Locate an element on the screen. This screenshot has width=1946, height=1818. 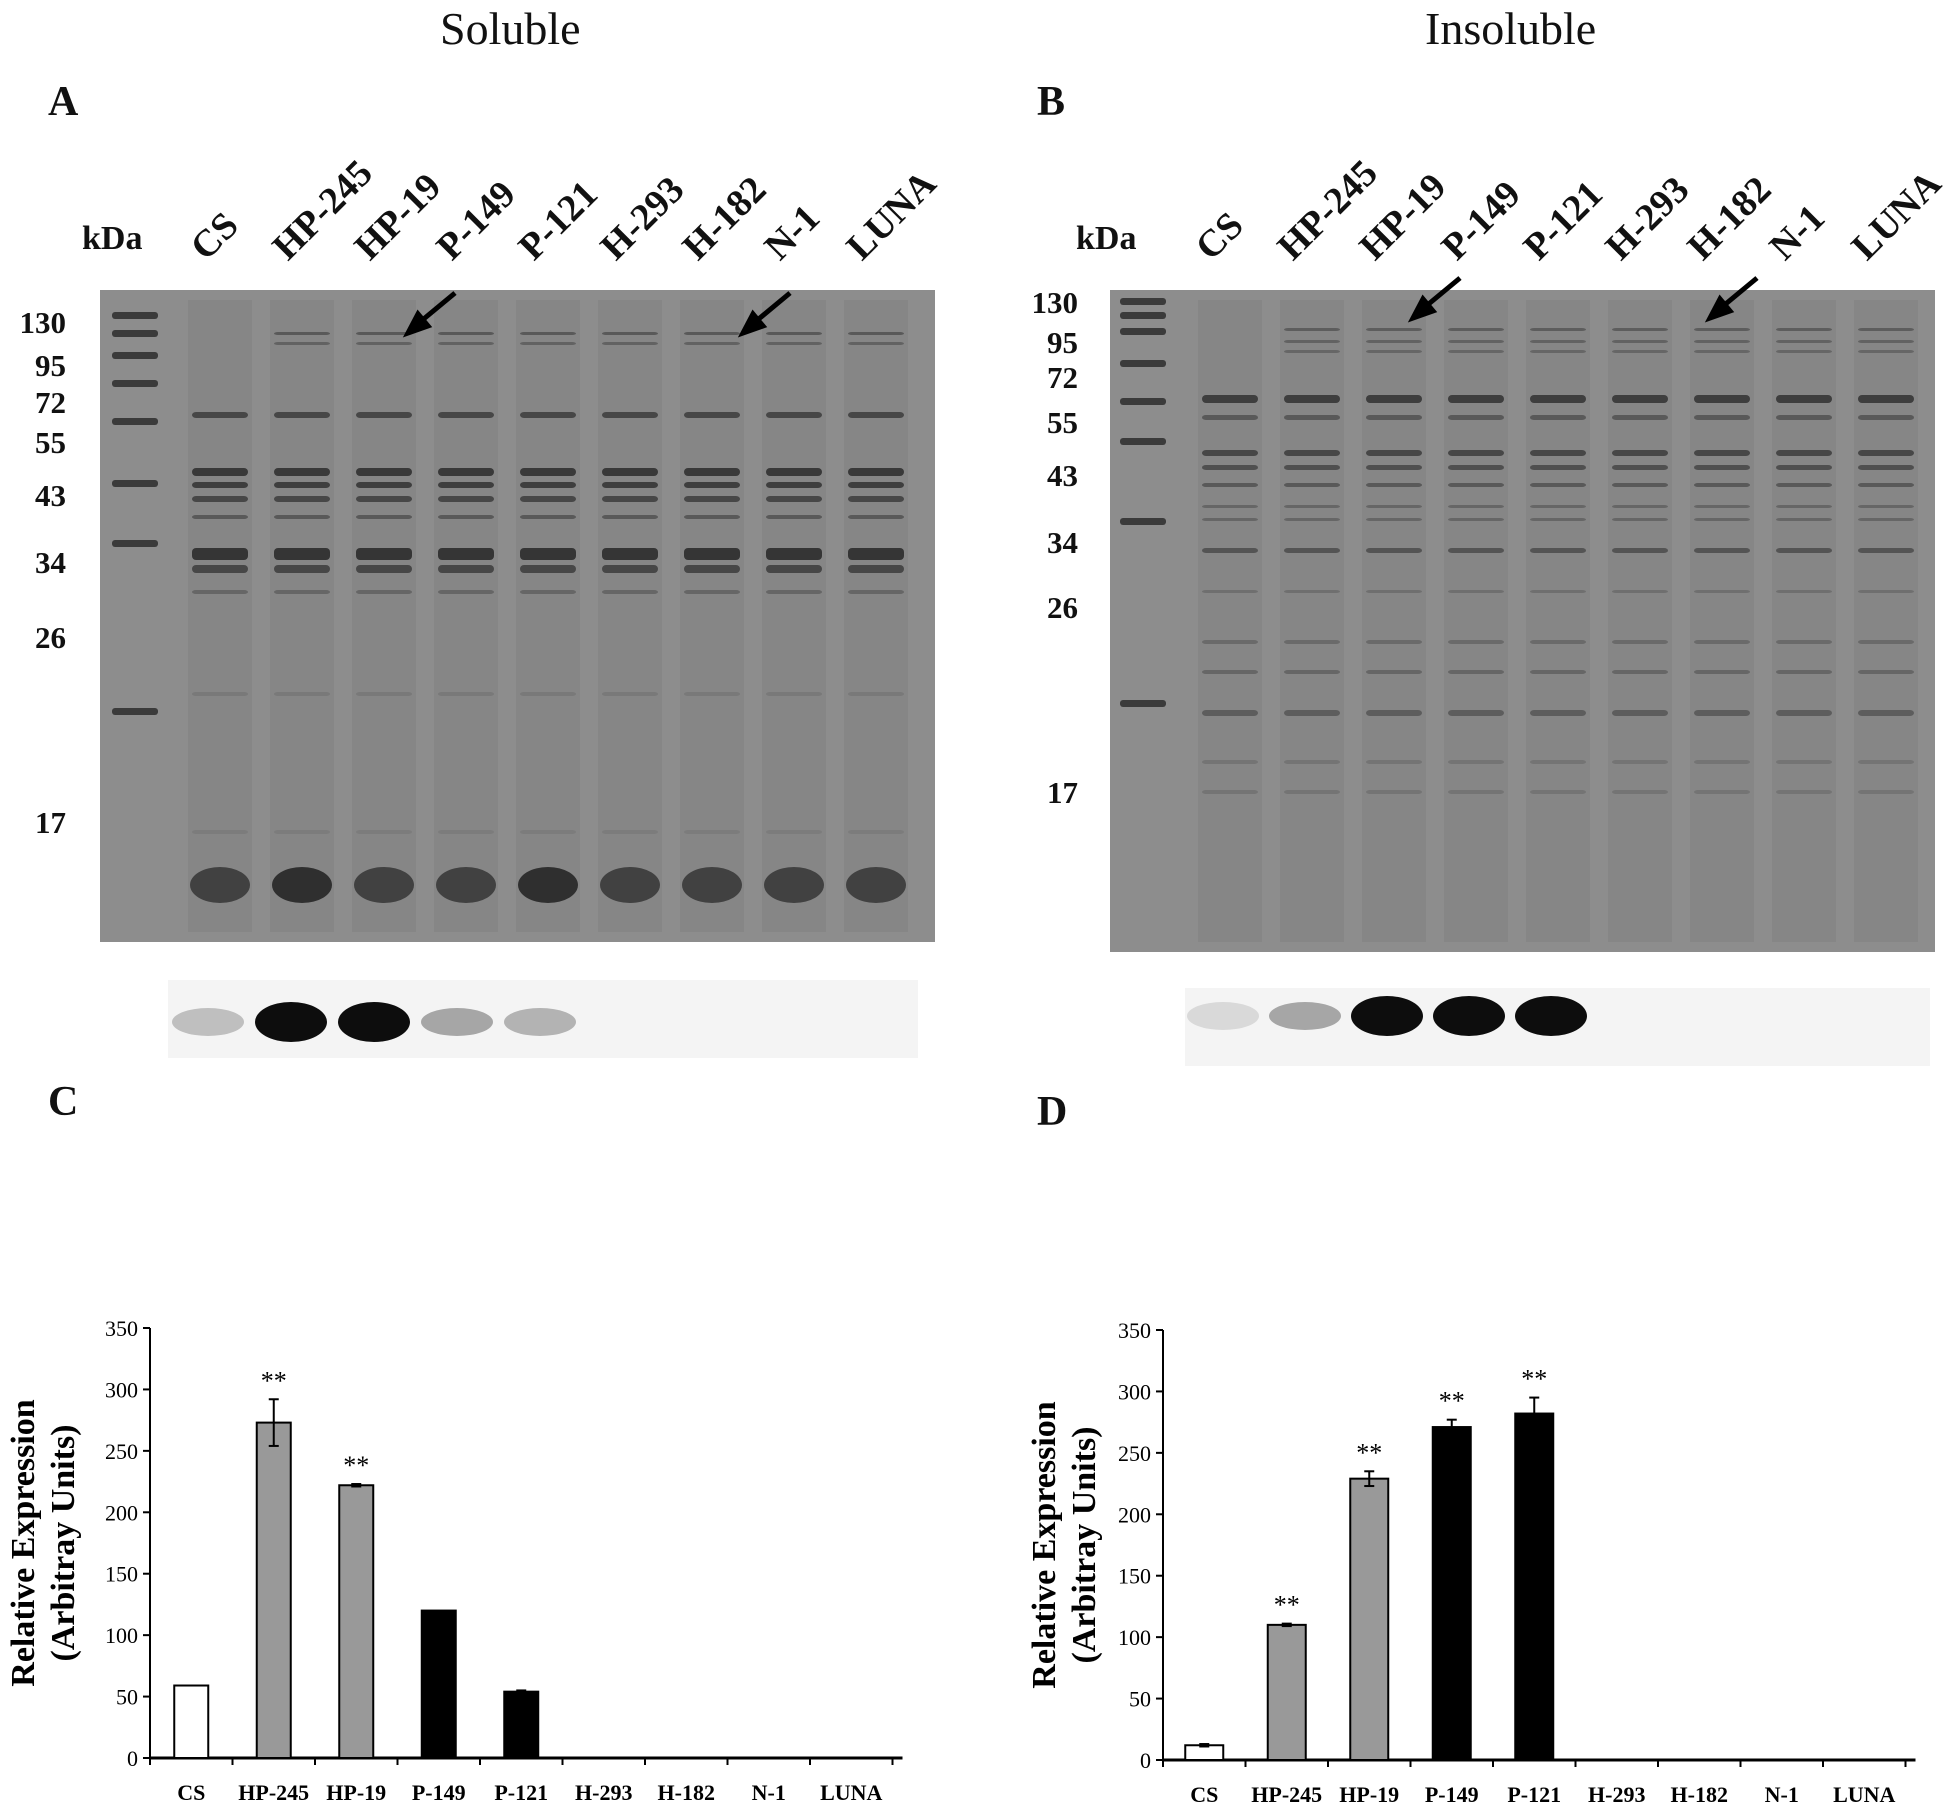
x-tick-label: H-293 is located at coordinates (603, 1792).